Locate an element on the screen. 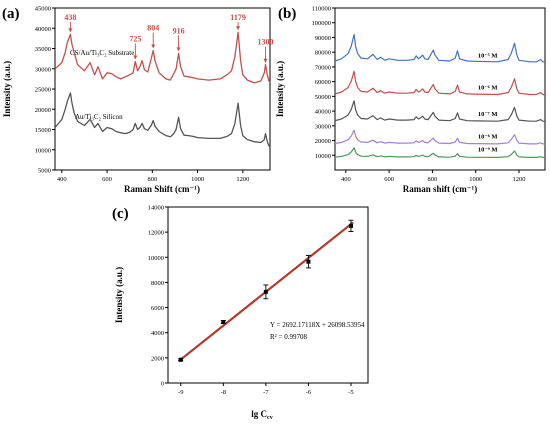 Image resolution: width=550 pixels, height=424 pixels. panel-c-xlabel: lg Ccv is located at coordinates (261, 415).